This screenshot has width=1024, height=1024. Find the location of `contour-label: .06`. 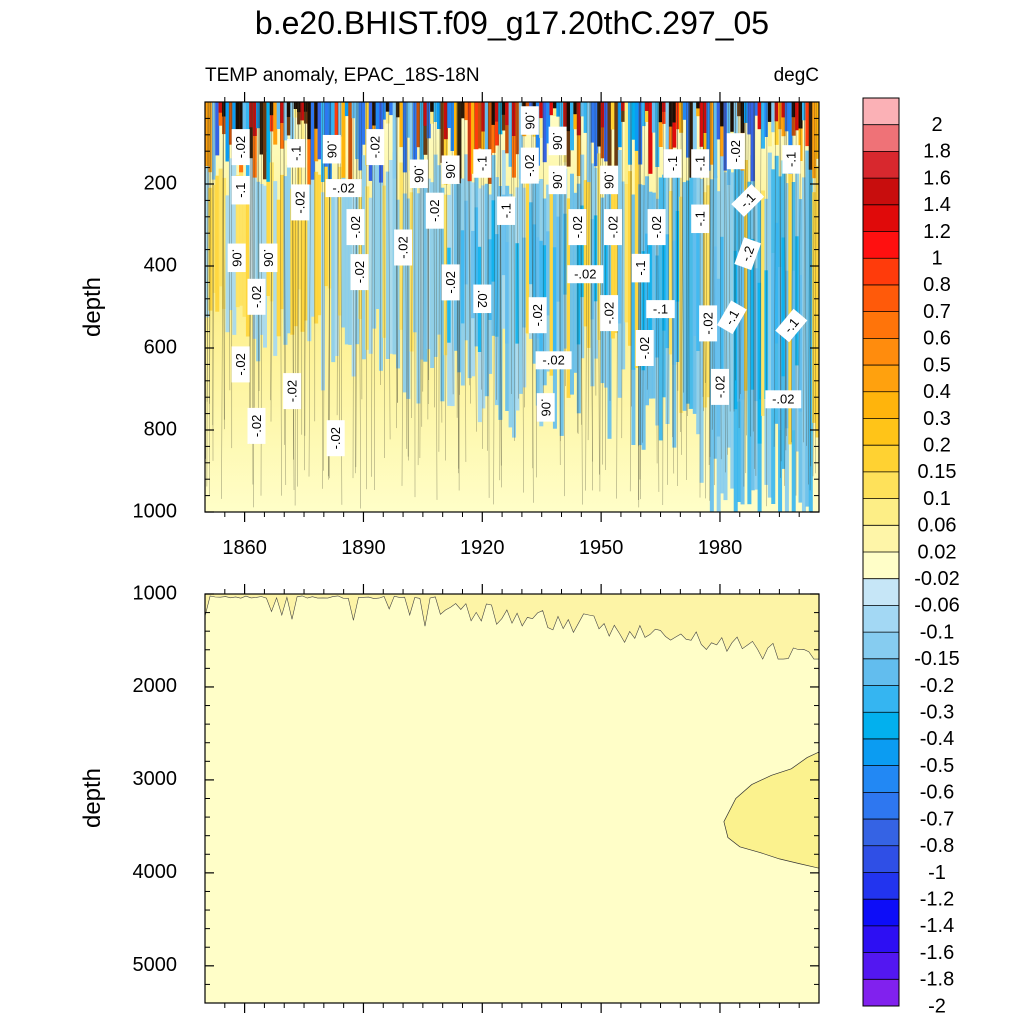

contour-label: .06 is located at coordinates (609, 180).